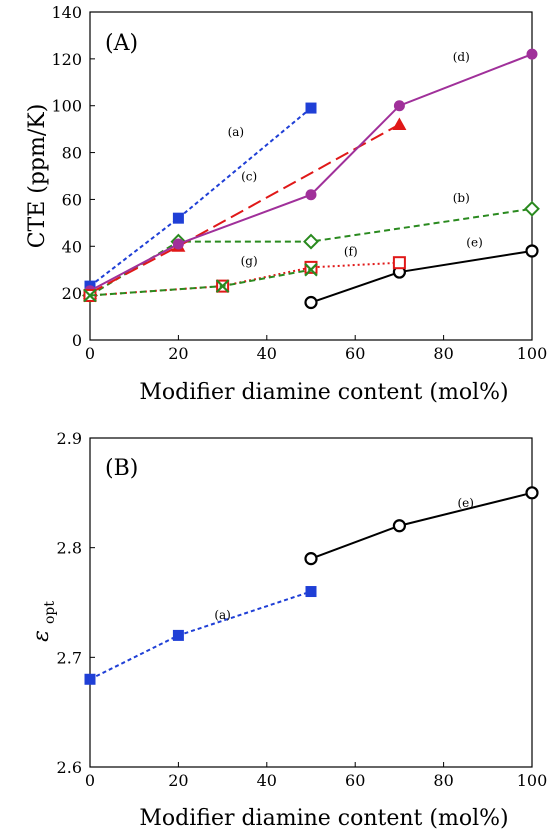  I want to click on panel-a-series-e-label: (e), so click(474, 242).